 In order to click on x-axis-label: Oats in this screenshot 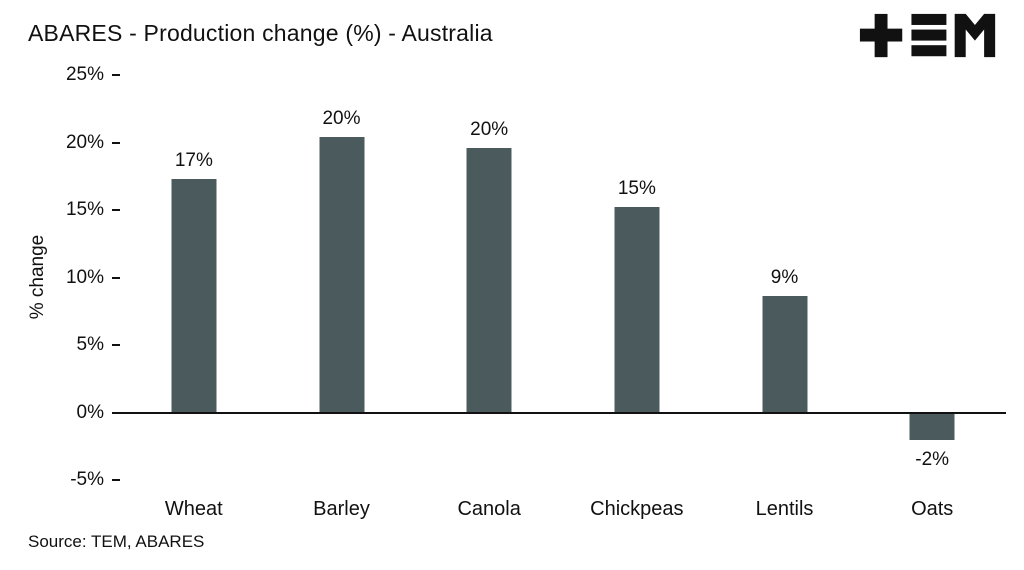, I will do `click(932, 509)`.